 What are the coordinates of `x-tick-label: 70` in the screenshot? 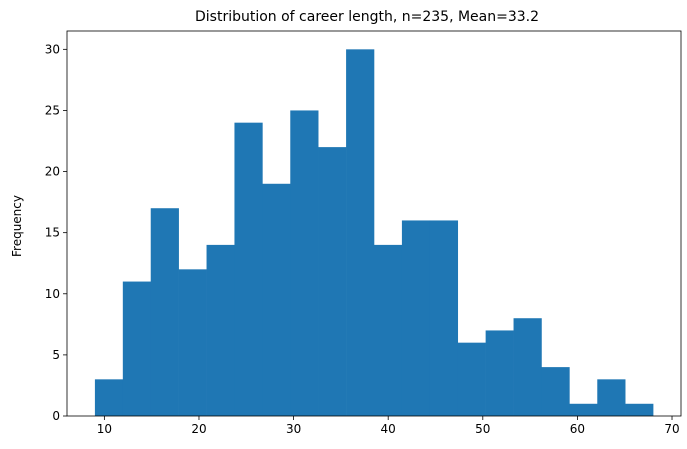 It's located at (671, 429).